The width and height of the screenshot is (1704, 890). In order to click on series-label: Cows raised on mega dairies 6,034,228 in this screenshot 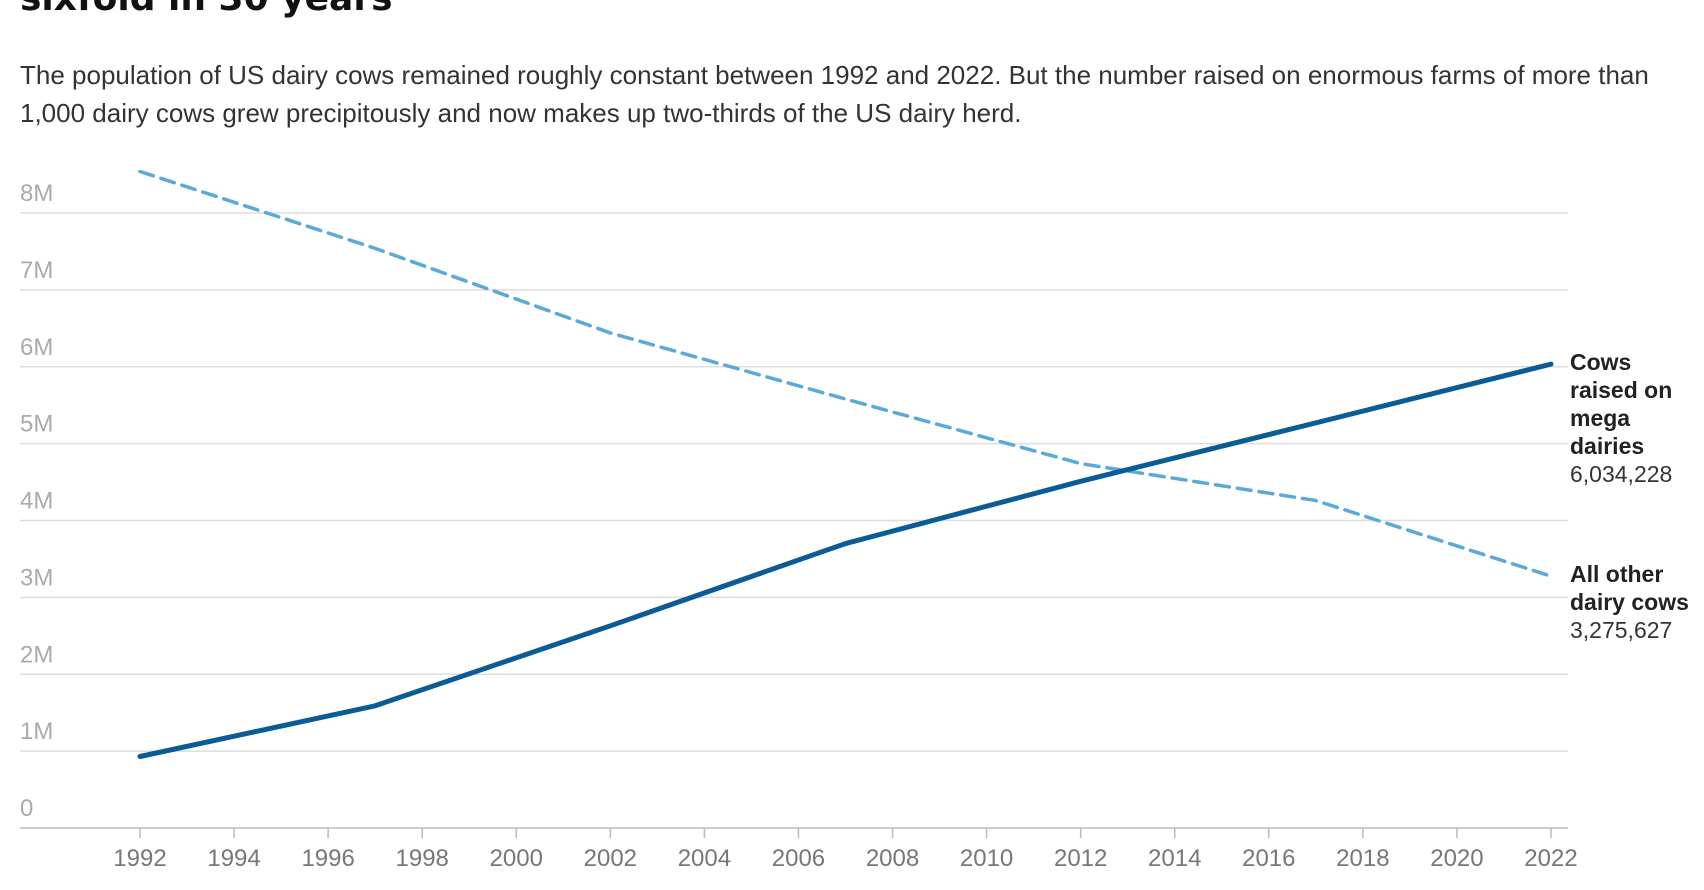, I will do `click(1635, 418)`.